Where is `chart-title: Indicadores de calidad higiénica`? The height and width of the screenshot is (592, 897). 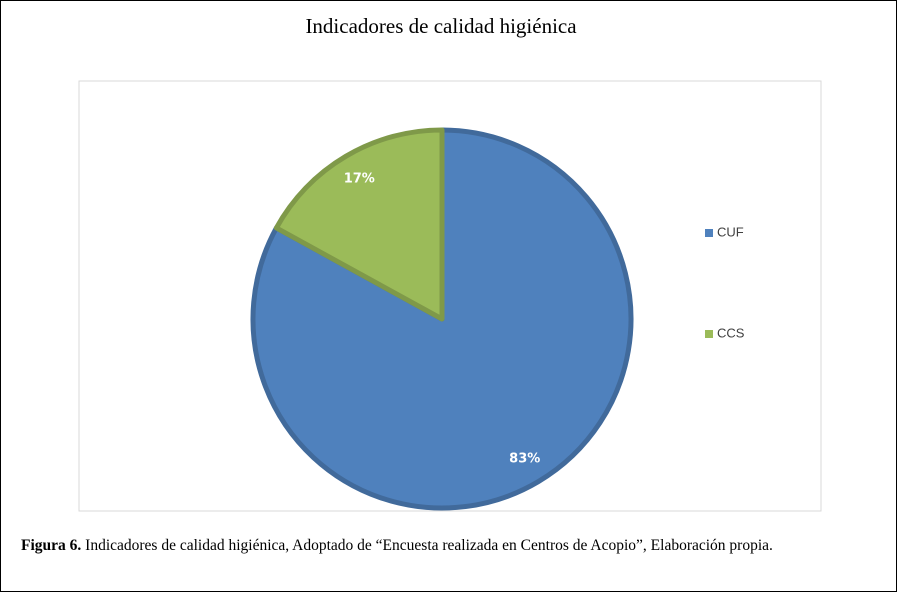
chart-title: Indicadores de calidad higiénica is located at coordinates (441, 26).